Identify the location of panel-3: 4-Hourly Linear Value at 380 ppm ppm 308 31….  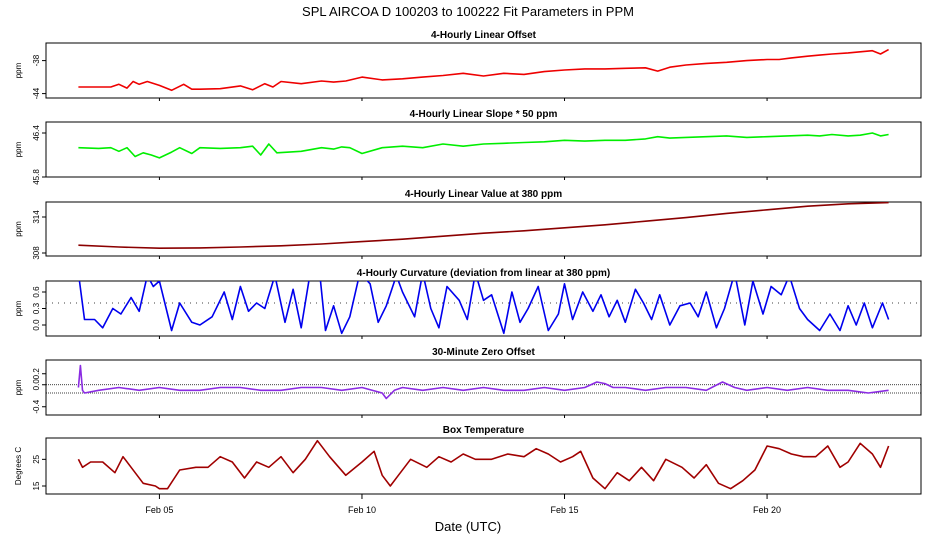
(468, 224).